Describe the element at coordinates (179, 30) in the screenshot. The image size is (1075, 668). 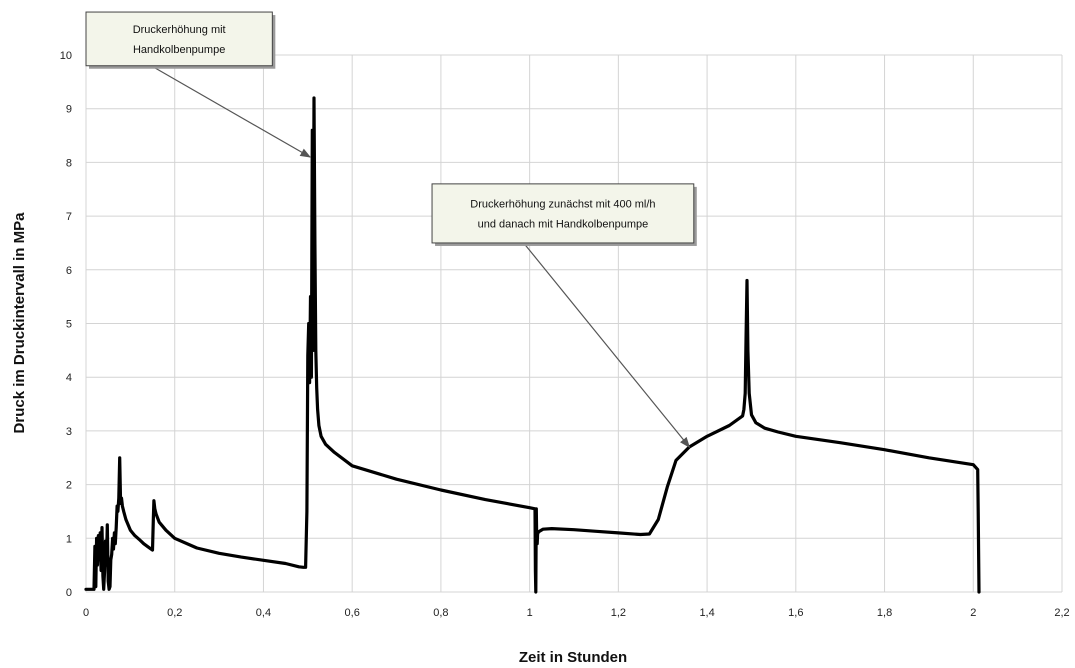
I see `callout-text-line: Druckerhöhung mit` at that location.